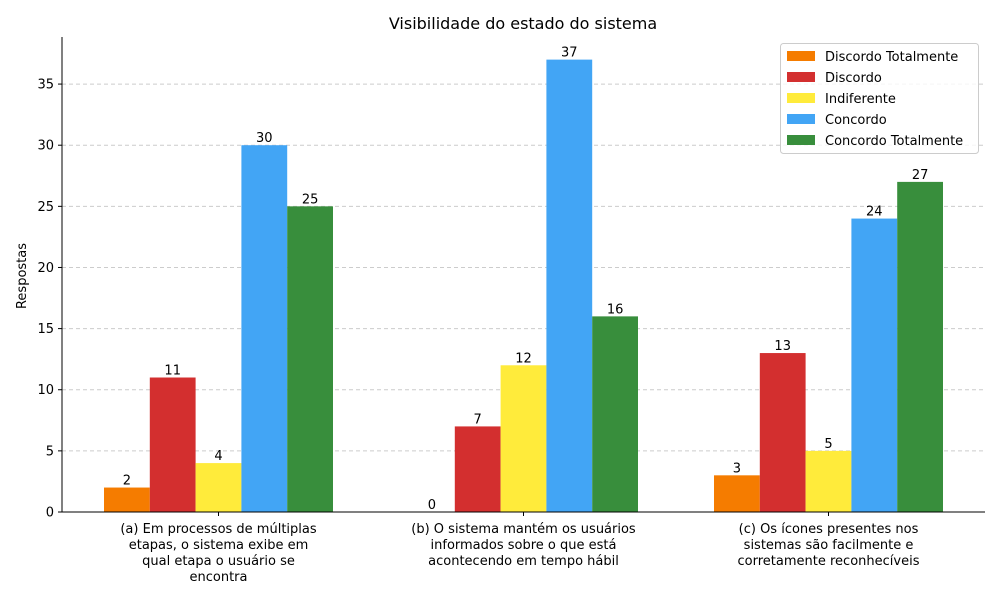 This screenshot has height=600, width=1000. Describe the element at coordinates (860, 99) in the screenshot. I see `legend-label: Indiferente` at that location.